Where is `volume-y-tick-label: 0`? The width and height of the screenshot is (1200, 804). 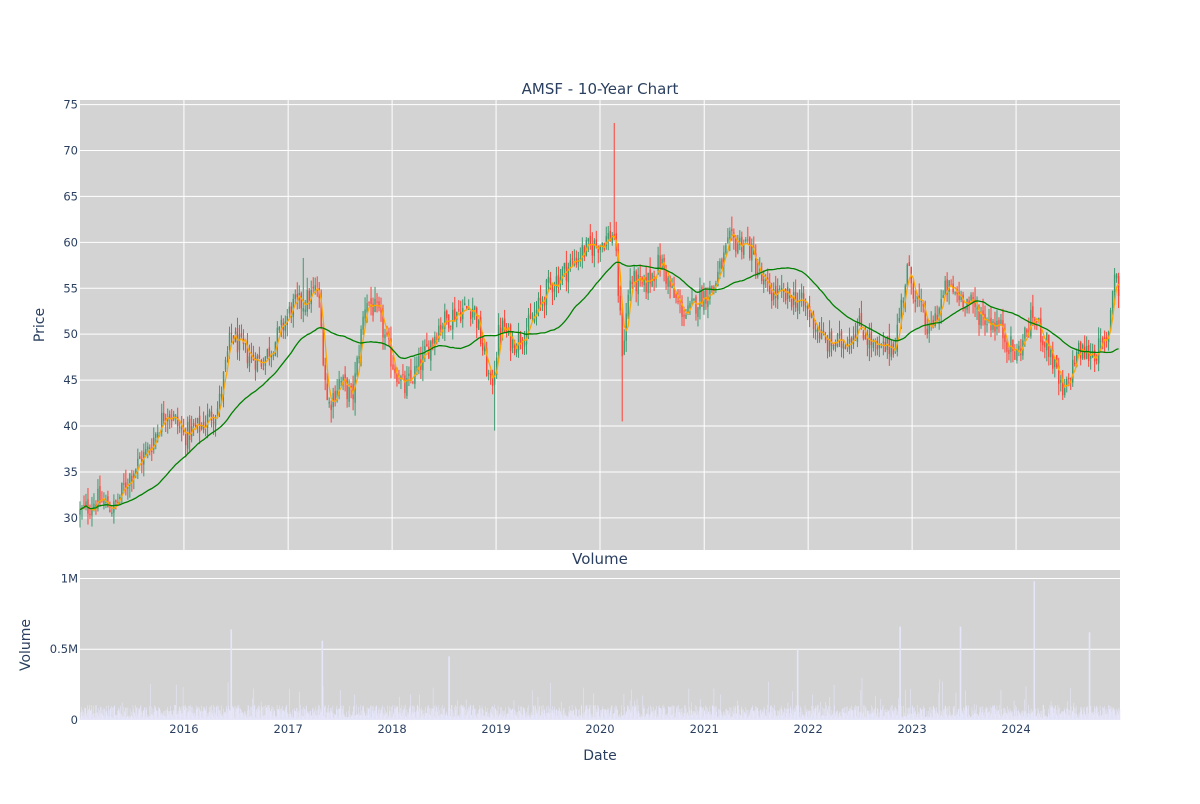
volume-y-tick-label: 0 is located at coordinates (74, 720).